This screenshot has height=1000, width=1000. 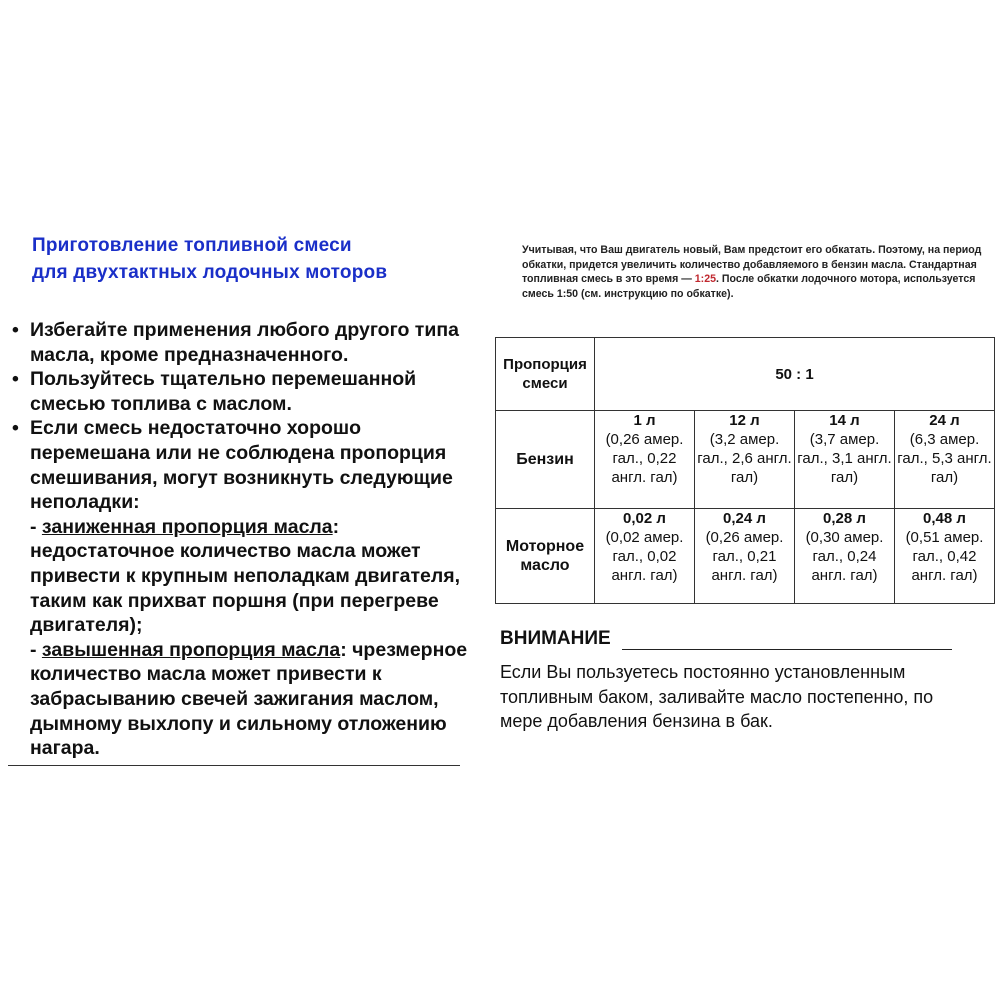 I want to click on warning-title: ВНИМАНИЕ, so click(x=555, y=638).